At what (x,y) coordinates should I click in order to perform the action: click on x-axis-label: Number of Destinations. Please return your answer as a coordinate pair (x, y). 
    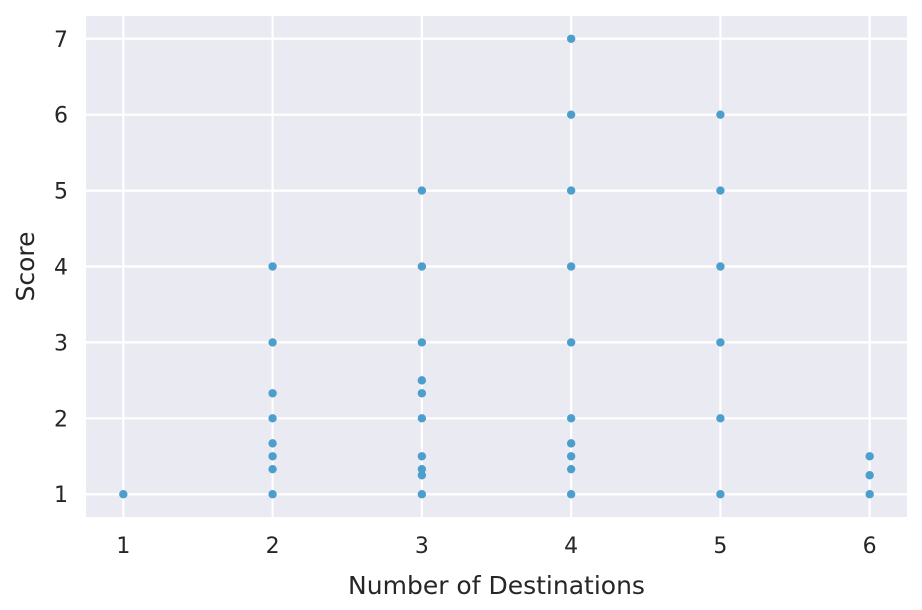
    Looking at the image, I should click on (496, 585).